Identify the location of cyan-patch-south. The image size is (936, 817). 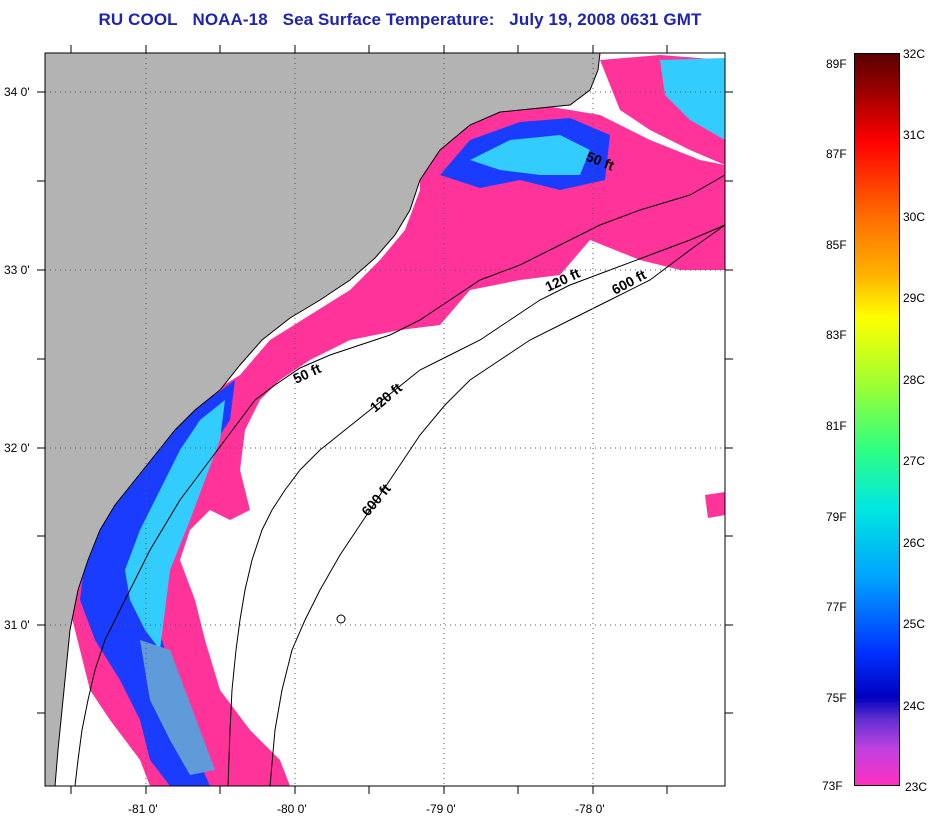
(177, 707).